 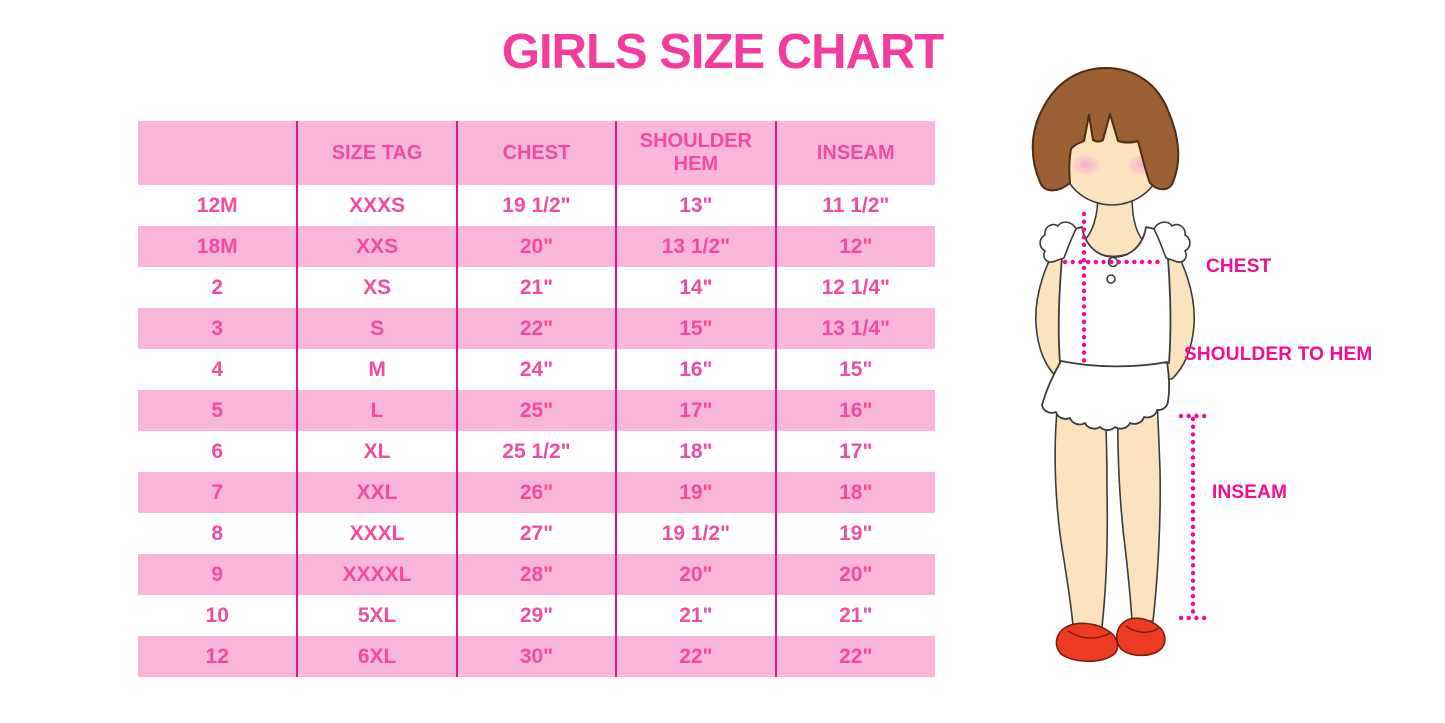 I want to click on table-row: 8 XXXL 27" 19 1/2" 19", so click(x=536, y=533).